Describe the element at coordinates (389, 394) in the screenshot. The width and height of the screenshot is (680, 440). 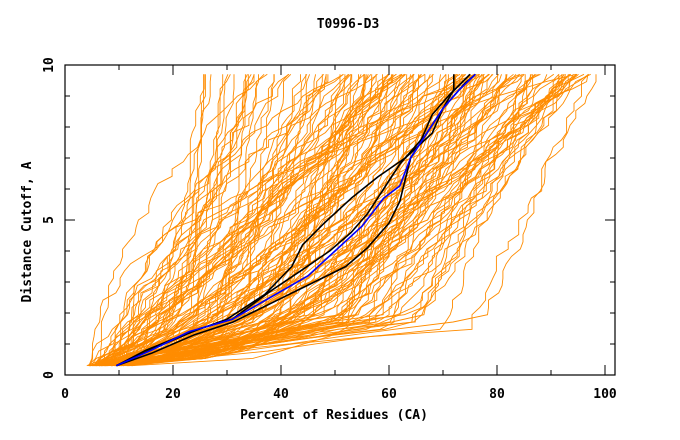
I see `x-tick-label: 60` at that location.